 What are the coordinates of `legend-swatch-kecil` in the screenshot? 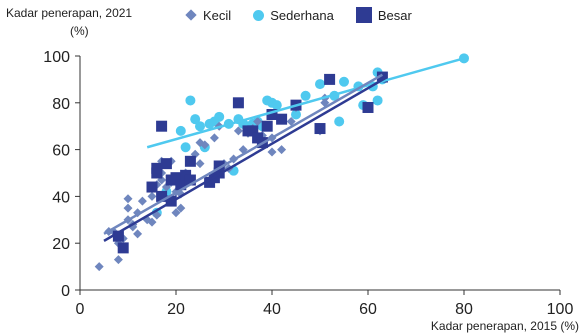 It's located at (191, 15).